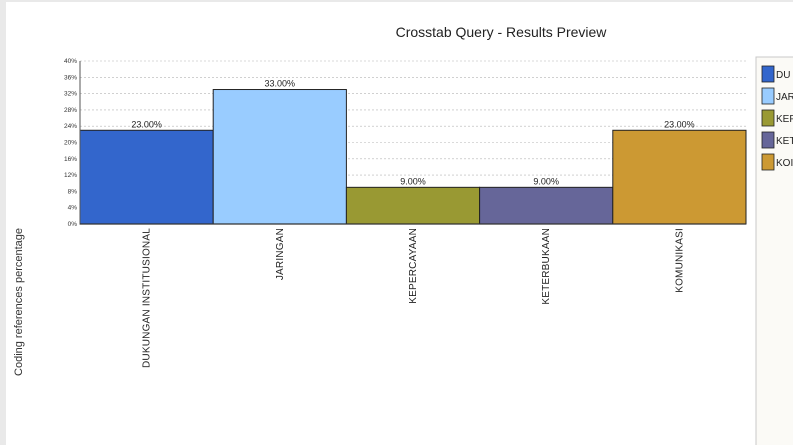  What do you see at coordinates (774, 250) in the screenshot?
I see `legend: DU JAR KEP KET KOI` at bounding box center [774, 250].